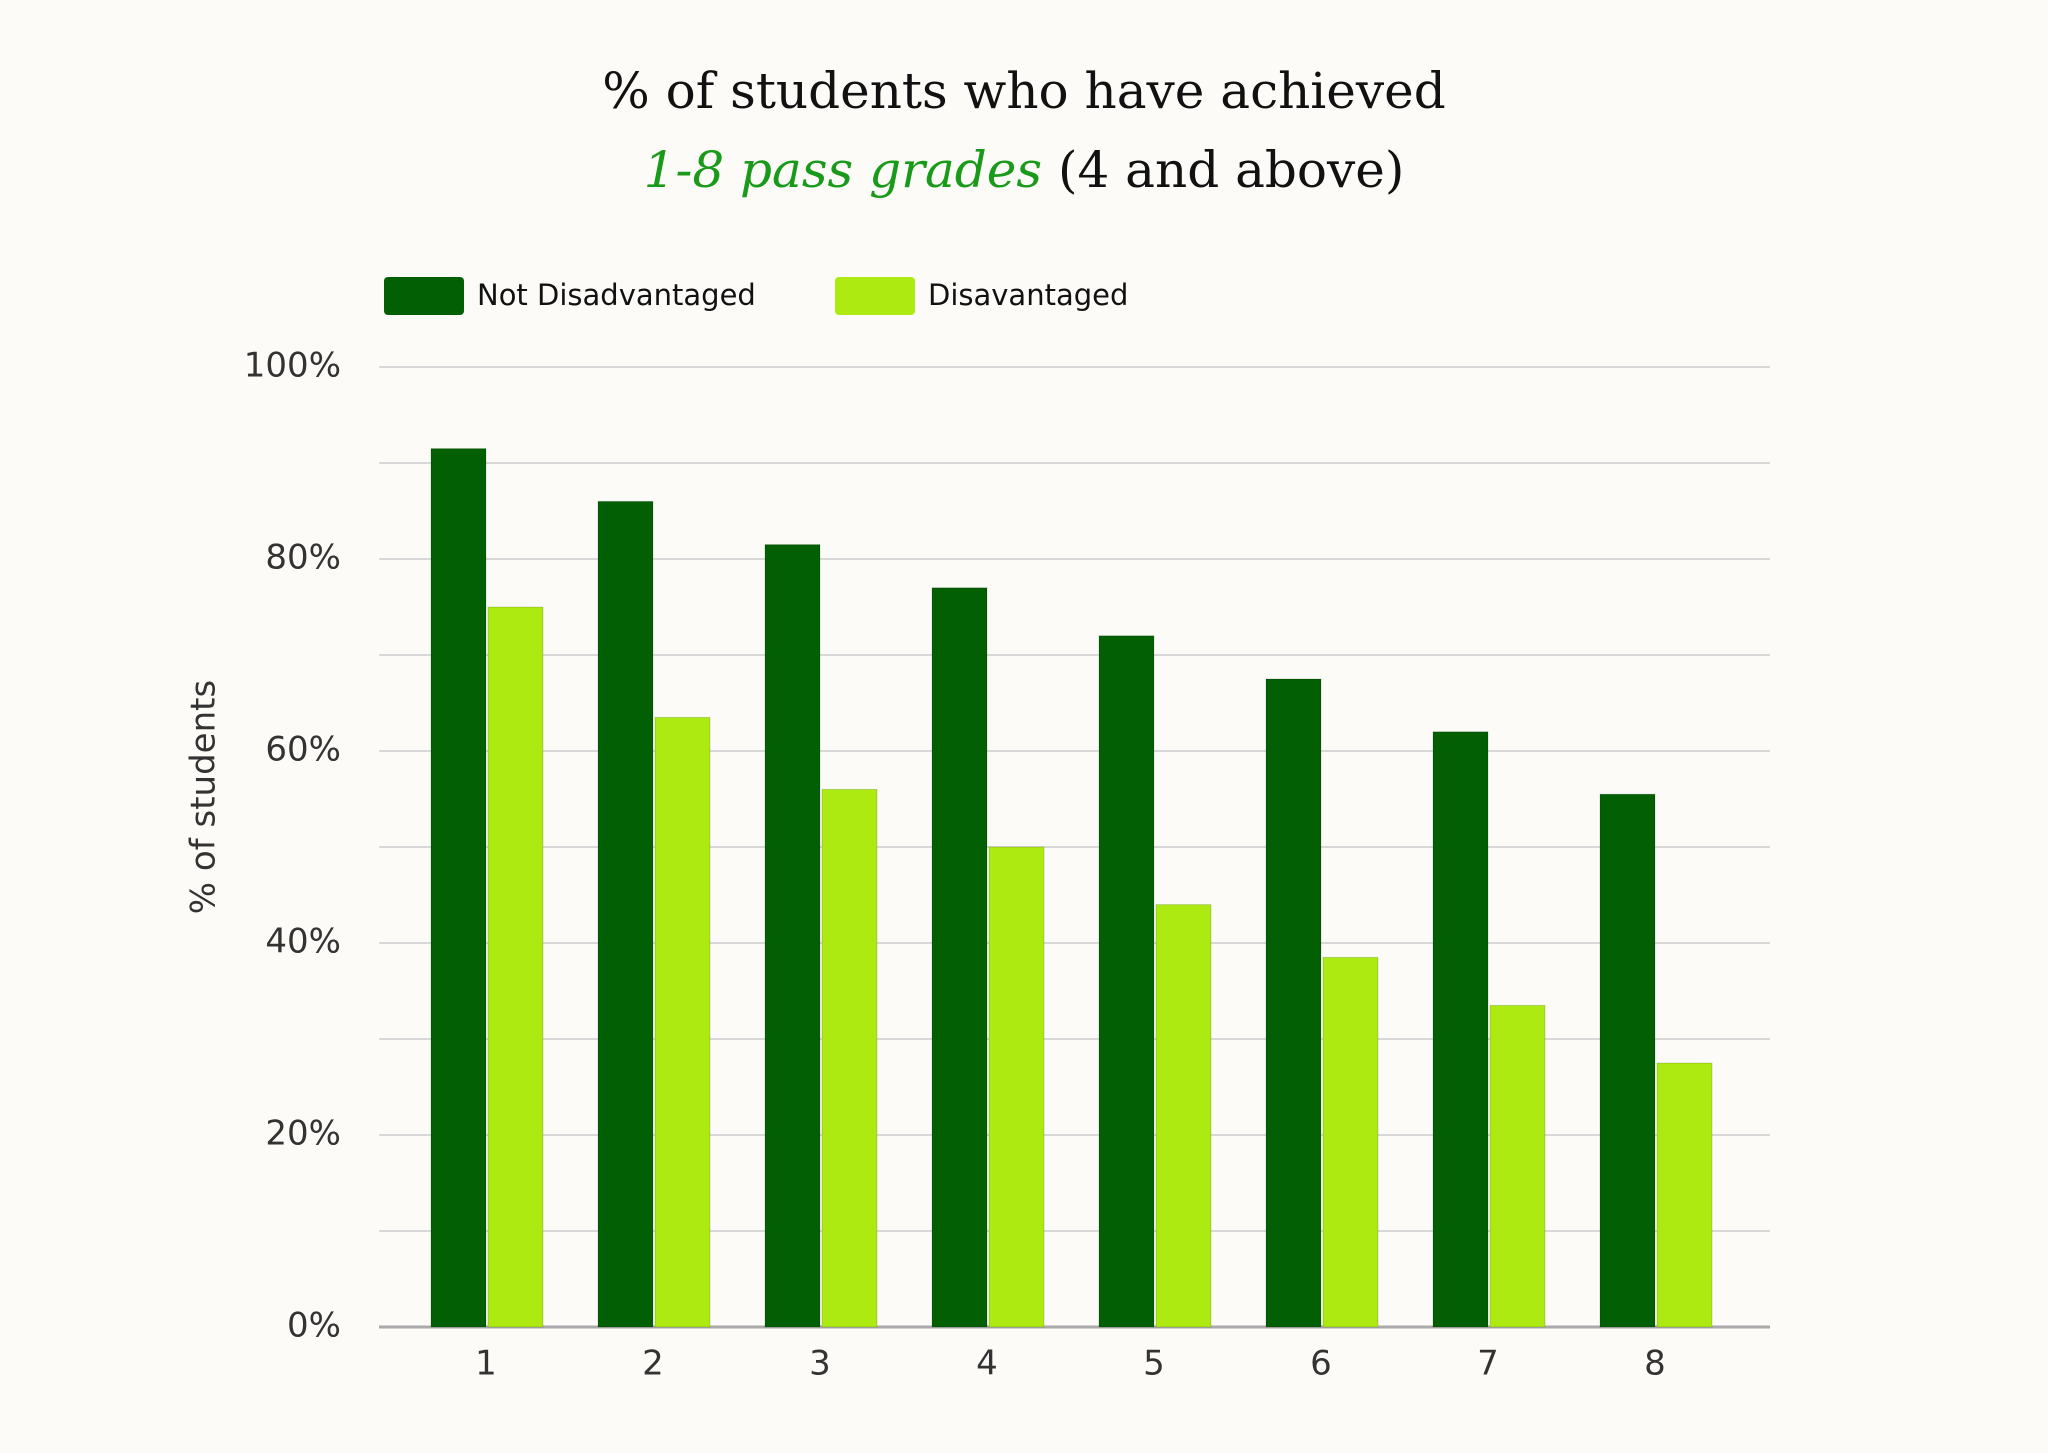  I want to click on title-rest: (4 and above), so click(1231, 170).